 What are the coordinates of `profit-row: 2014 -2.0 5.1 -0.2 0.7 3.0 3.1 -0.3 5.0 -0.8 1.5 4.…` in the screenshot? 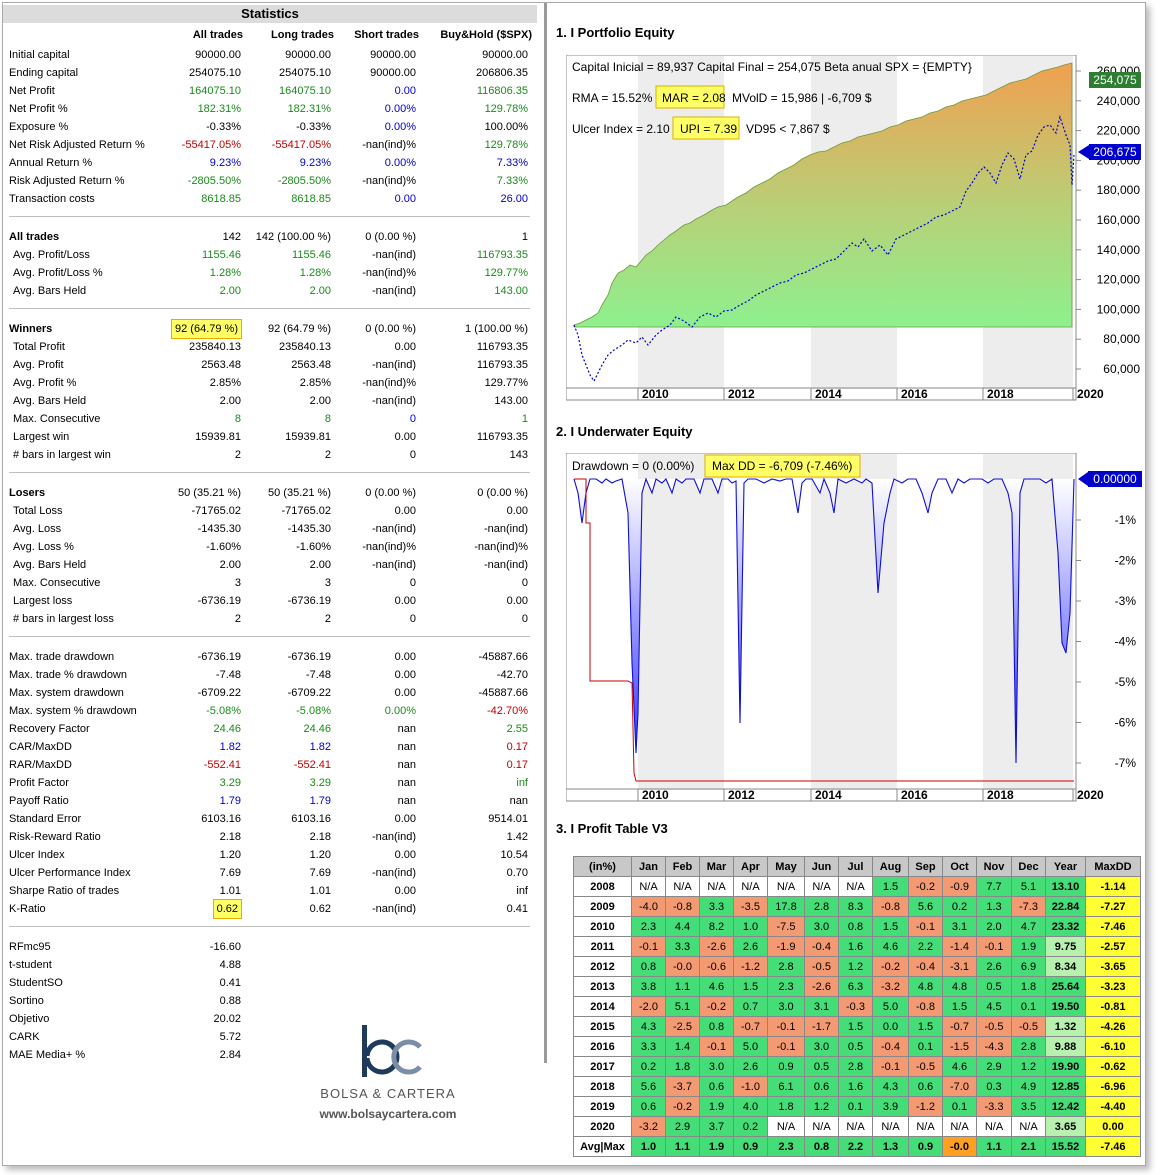 It's located at (857, 1006).